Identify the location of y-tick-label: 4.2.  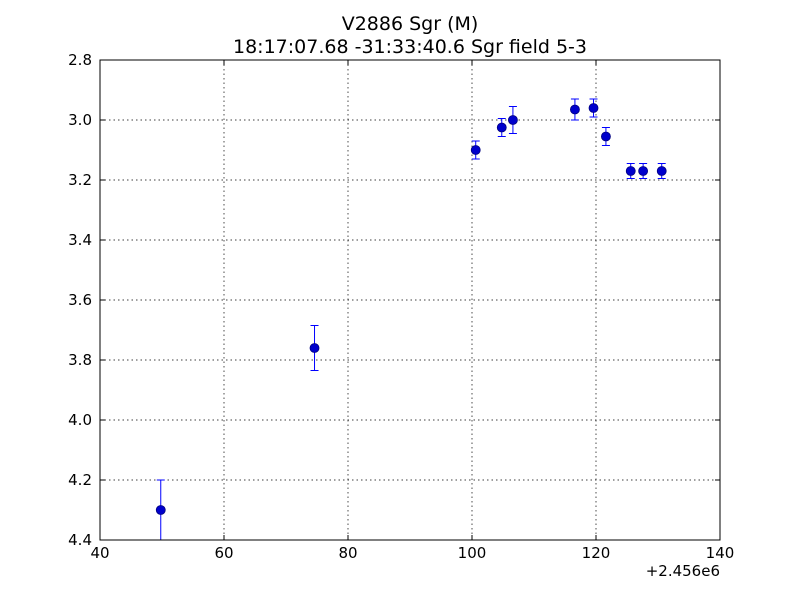
(80, 480).